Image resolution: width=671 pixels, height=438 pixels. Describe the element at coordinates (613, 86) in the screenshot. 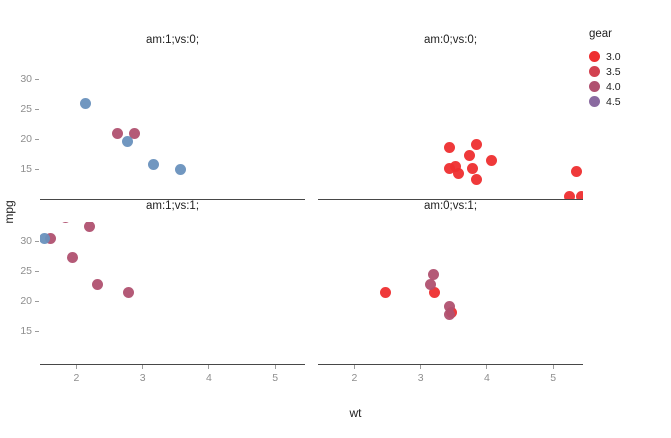

I see `legend-entry-label: 4.0` at that location.